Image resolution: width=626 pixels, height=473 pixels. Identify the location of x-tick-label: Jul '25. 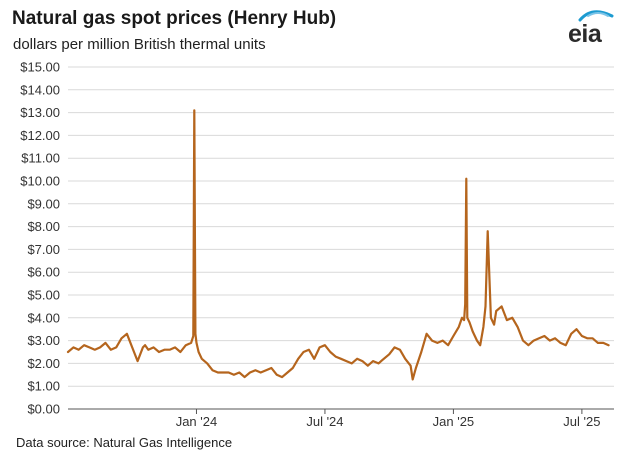
(581, 421).